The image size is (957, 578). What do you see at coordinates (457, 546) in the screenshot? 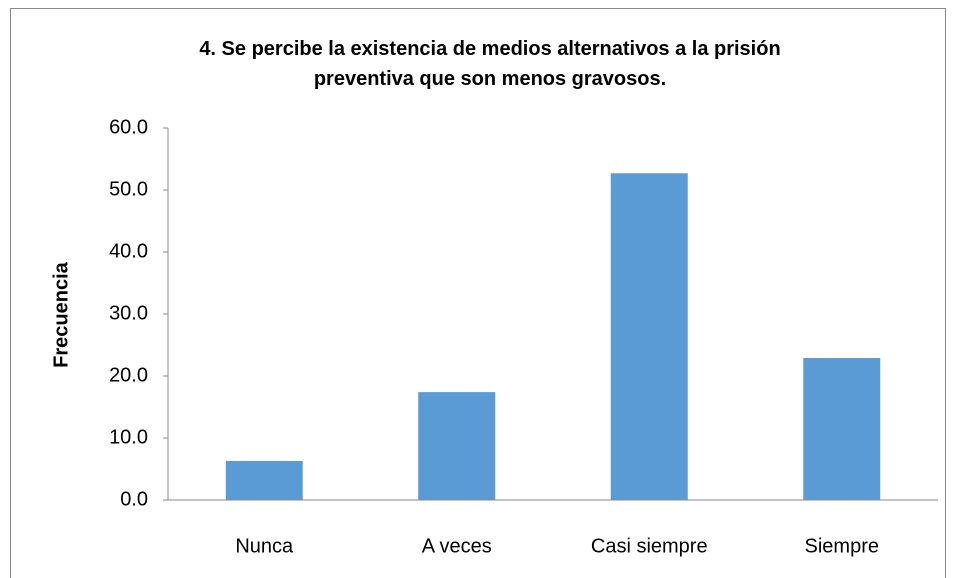
I see `x-tick-label: A veces` at bounding box center [457, 546].